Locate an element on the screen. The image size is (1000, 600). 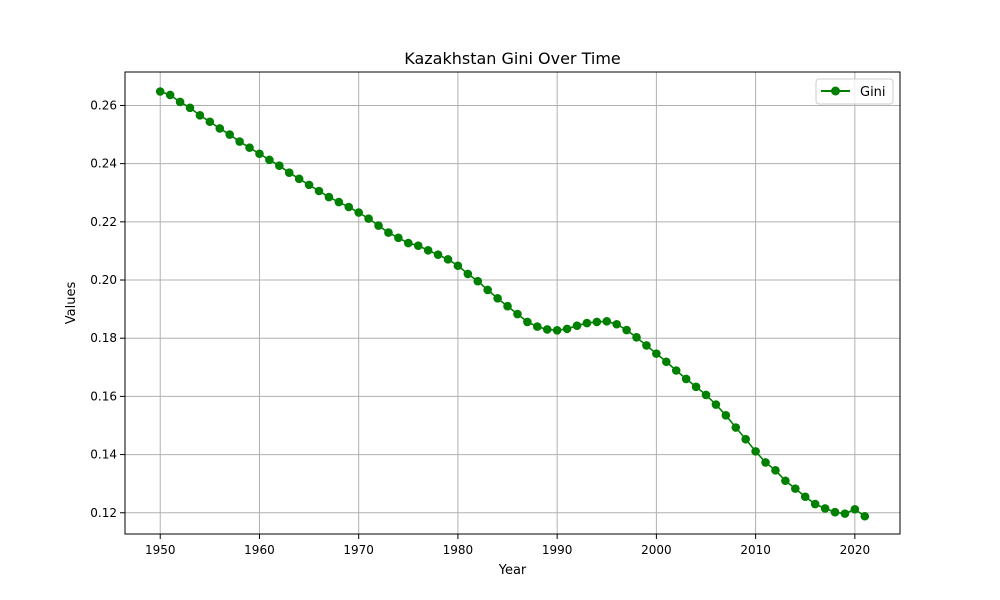
x-tick-label: 2010 is located at coordinates (755, 550).